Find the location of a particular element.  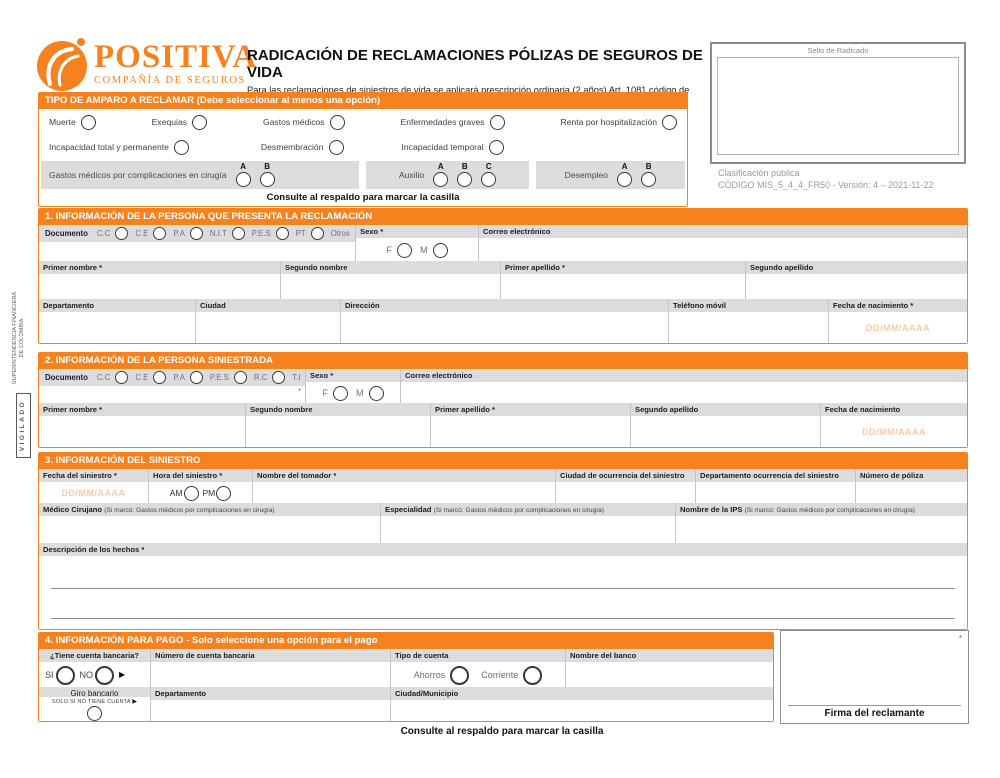

especialidad-input is located at coordinates (528, 530).